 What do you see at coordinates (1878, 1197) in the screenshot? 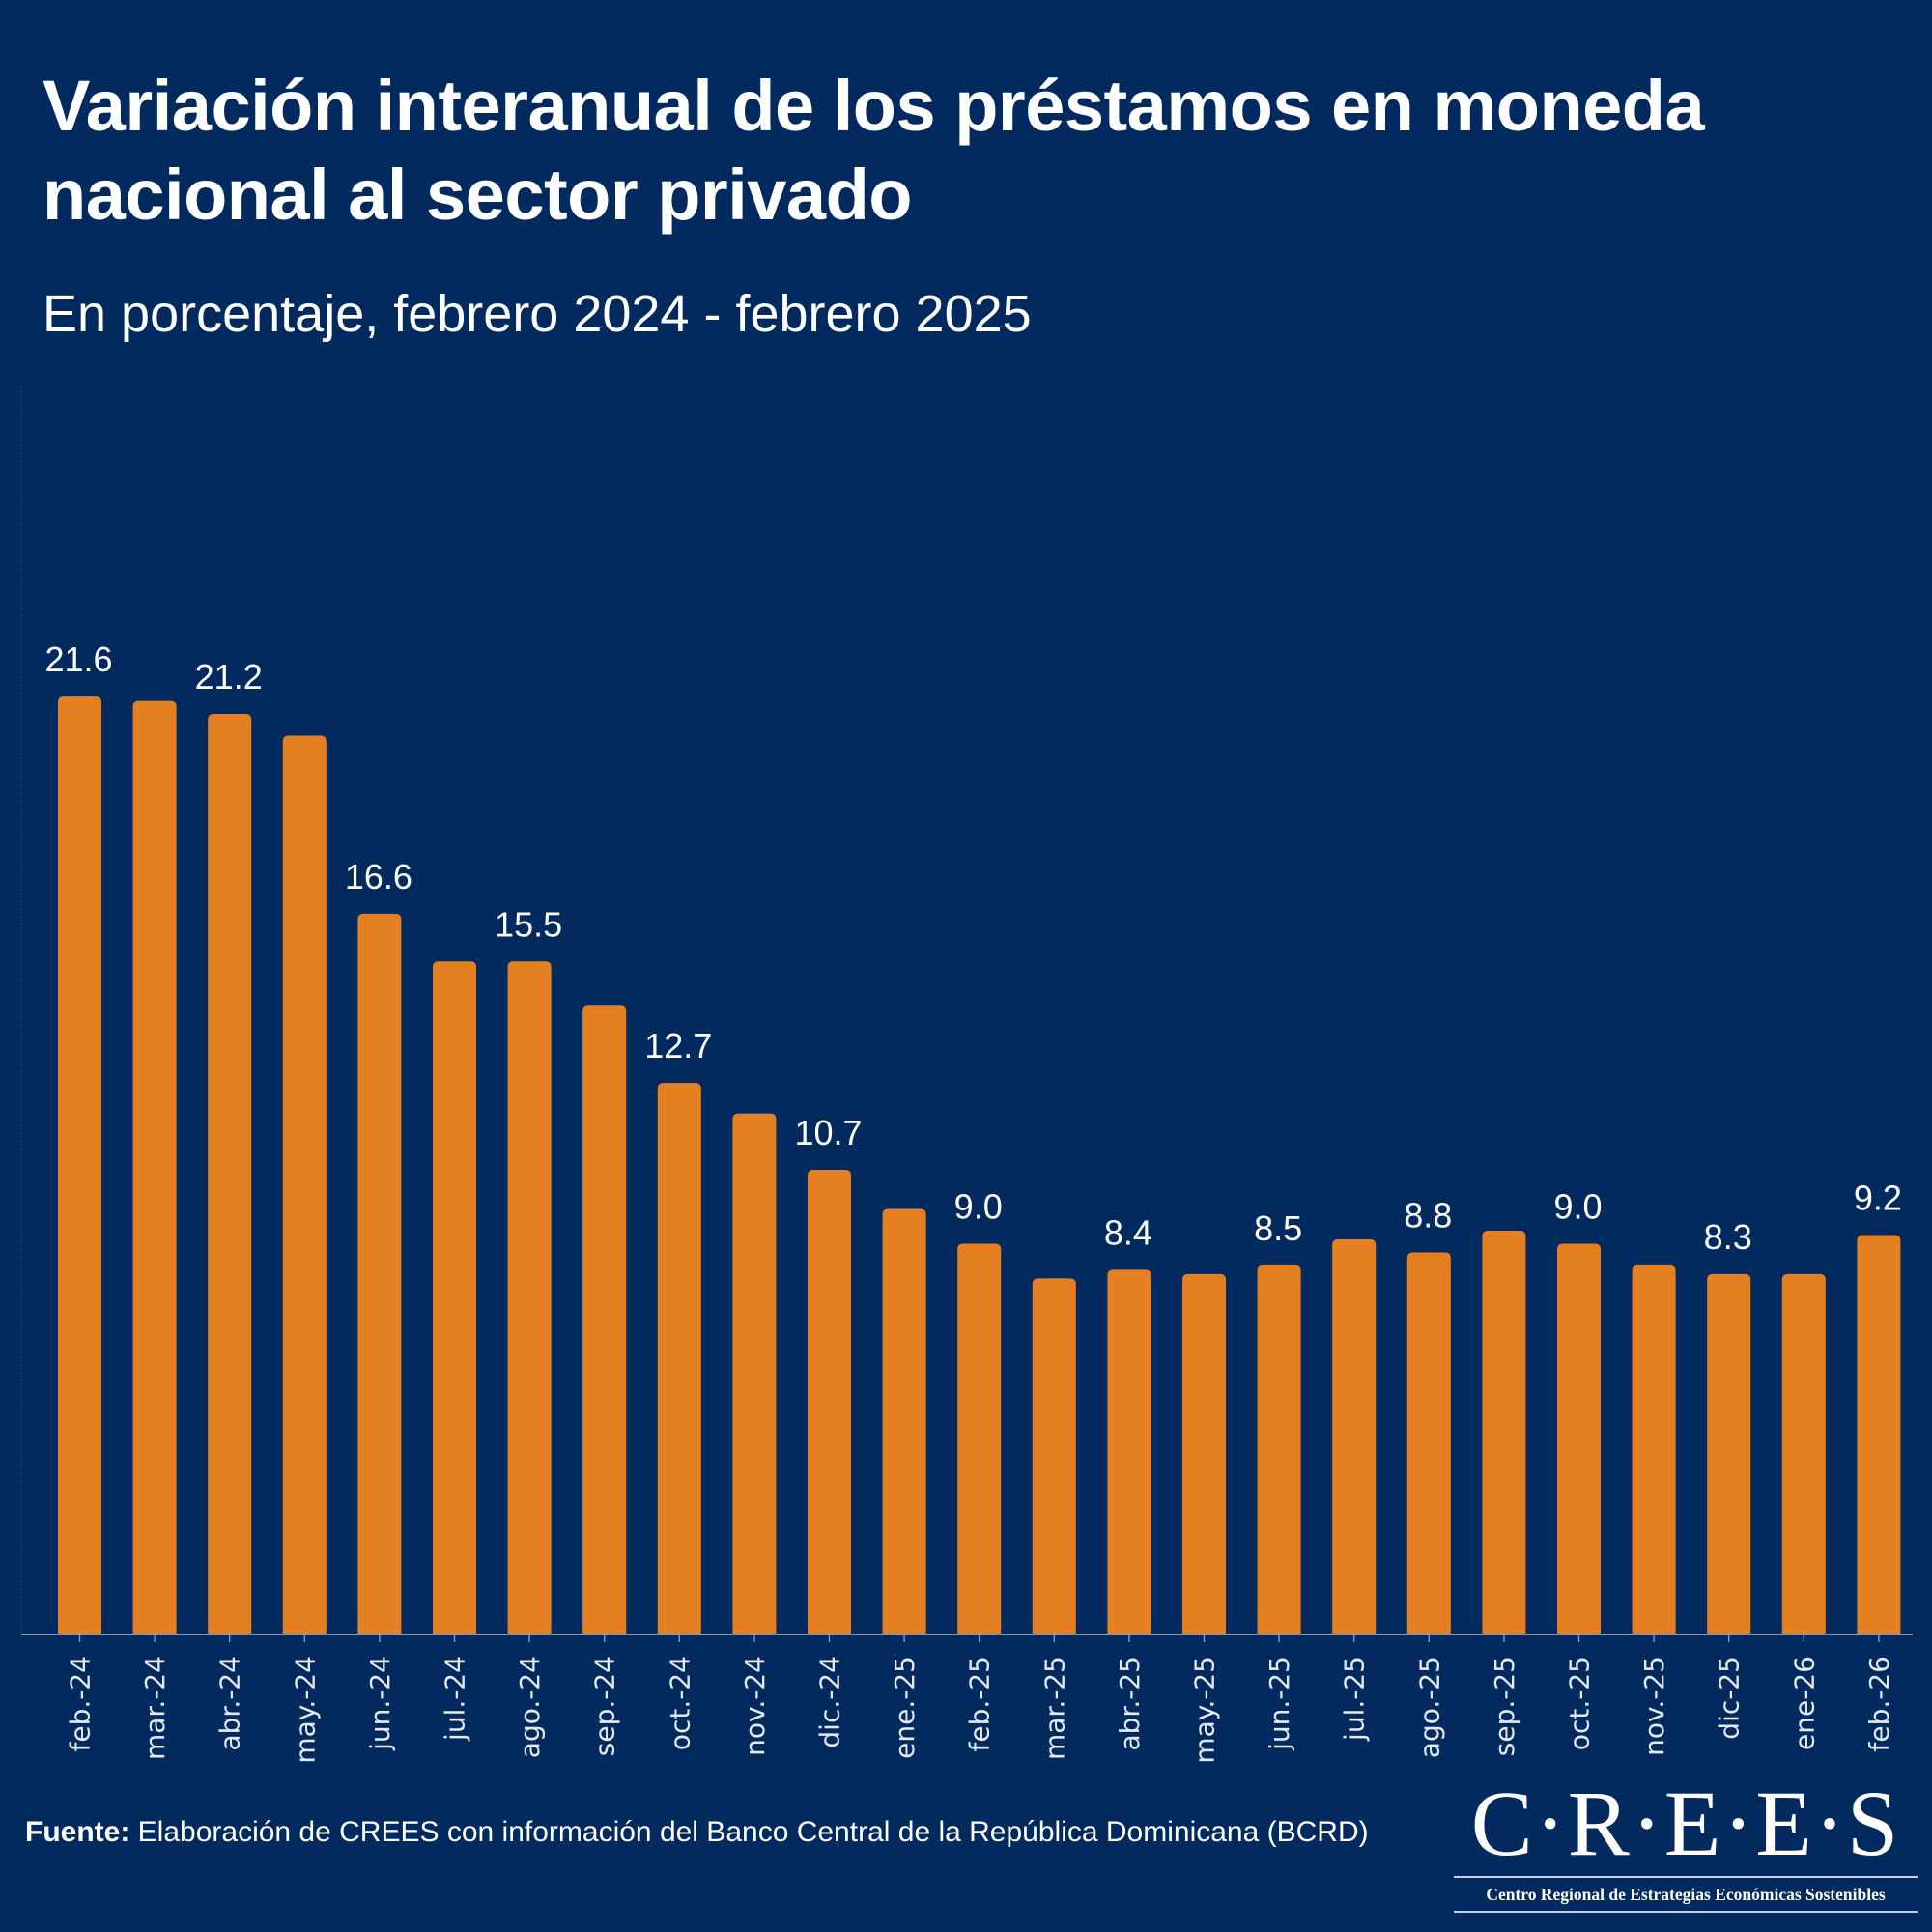
I see `data-label: 9.2` at bounding box center [1878, 1197].